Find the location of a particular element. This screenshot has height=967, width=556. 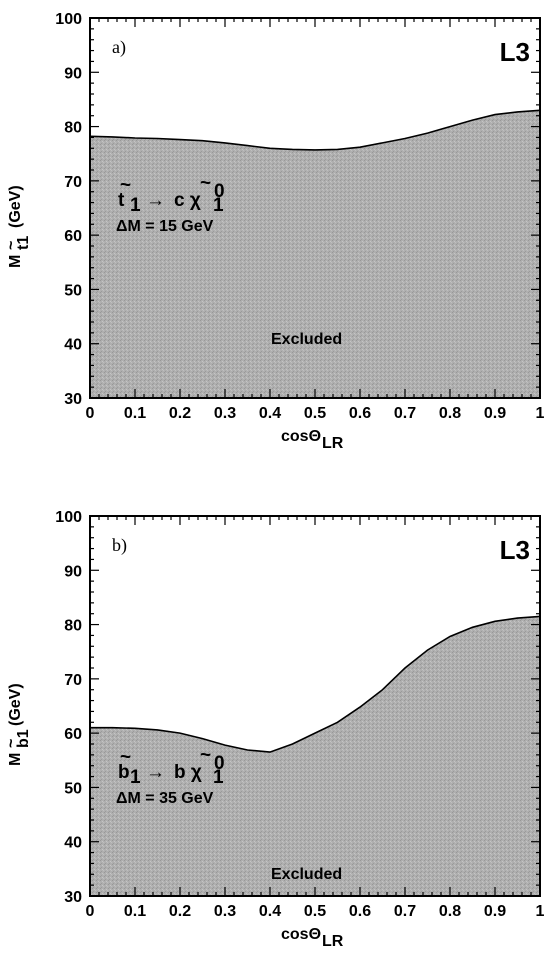

y-axis-title-subscript: b1 is located at coordinates (23, 738).